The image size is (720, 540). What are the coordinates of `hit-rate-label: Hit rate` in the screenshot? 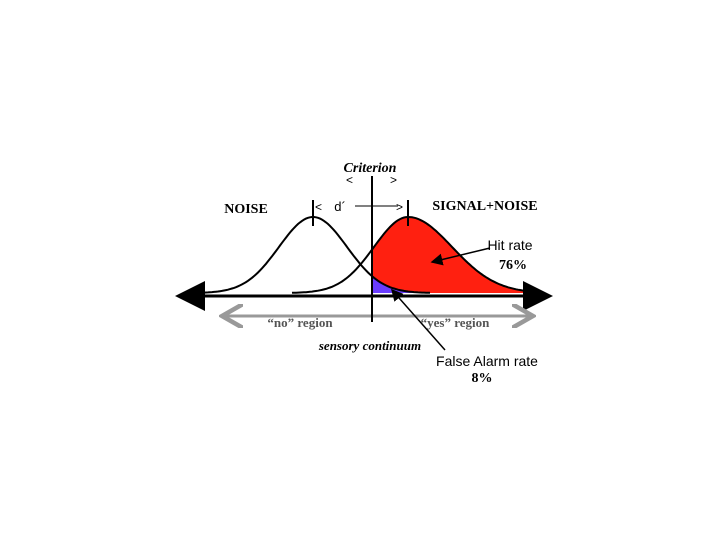 It's located at (509, 245).